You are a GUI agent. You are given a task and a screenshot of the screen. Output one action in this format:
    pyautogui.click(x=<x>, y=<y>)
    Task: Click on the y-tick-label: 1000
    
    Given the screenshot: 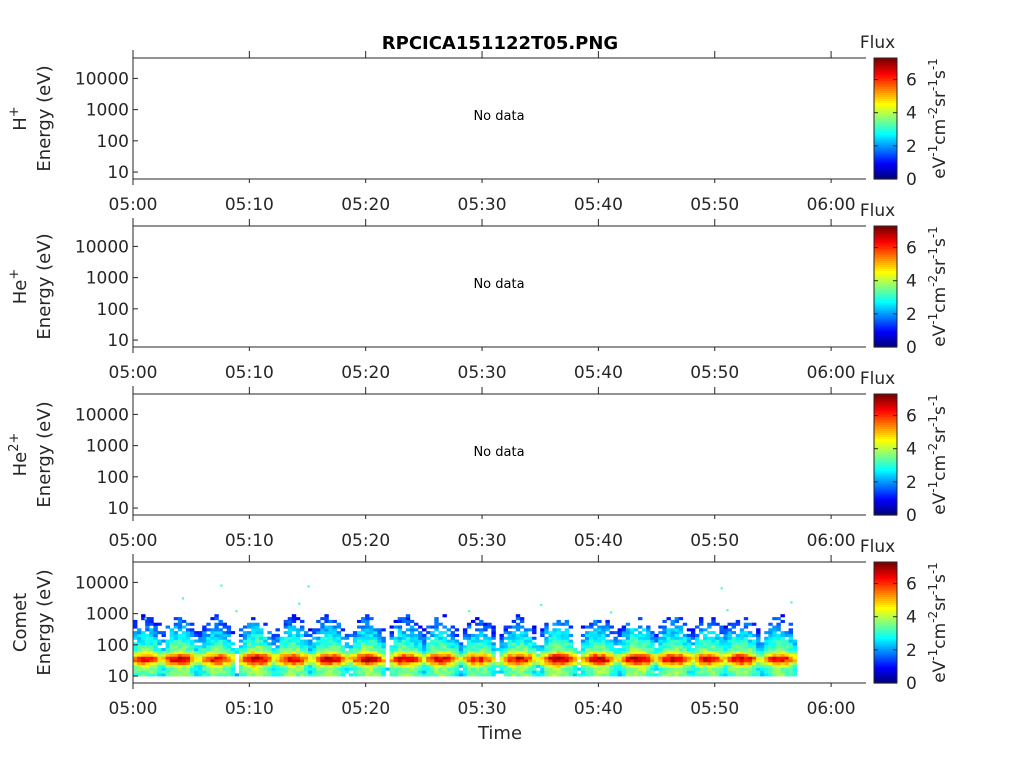 What is the action you would take?
    pyautogui.click(x=107, y=279)
    